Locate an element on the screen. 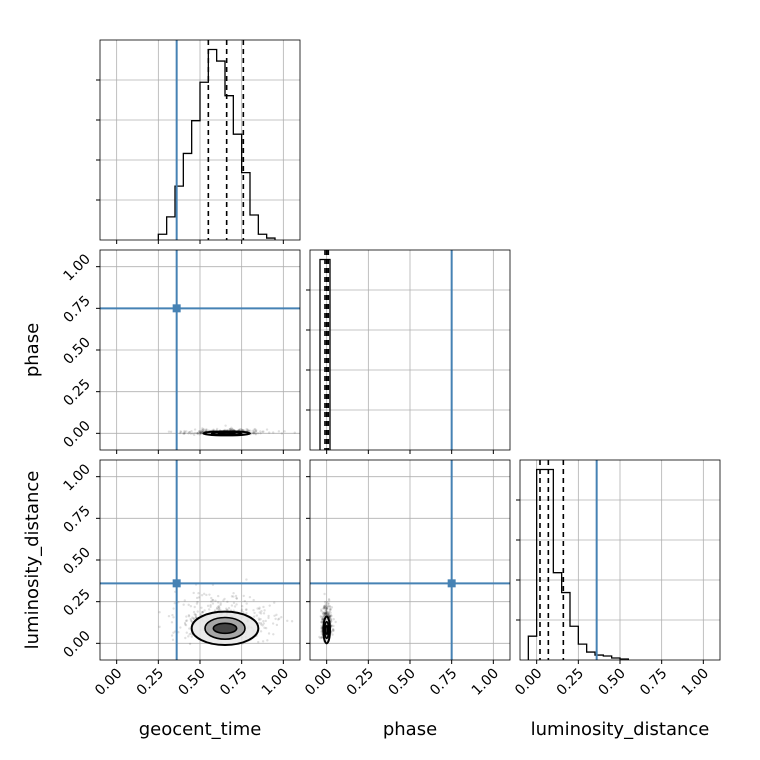 The width and height of the screenshot is (760, 760). x-tick-label-luminosity-distance-4: 1.00 is located at coordinates (695, 682).